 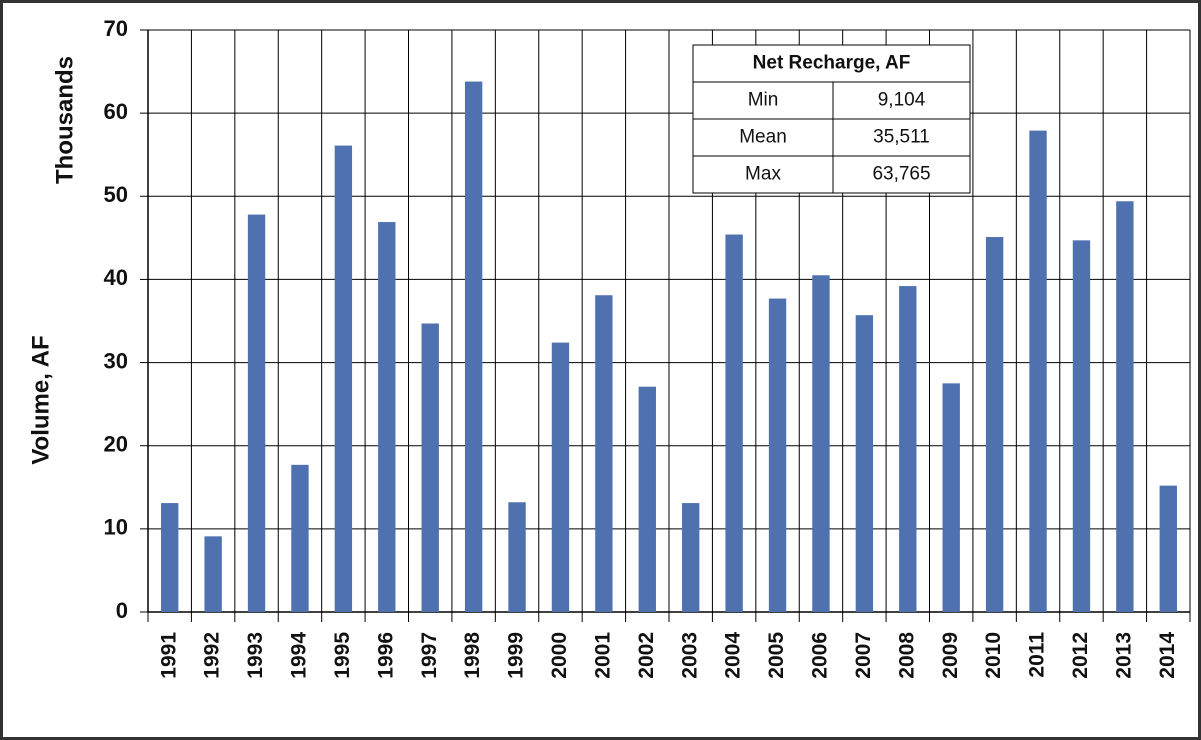 I want to click on x-tick-label: 2007, so click(x=863, y=655).